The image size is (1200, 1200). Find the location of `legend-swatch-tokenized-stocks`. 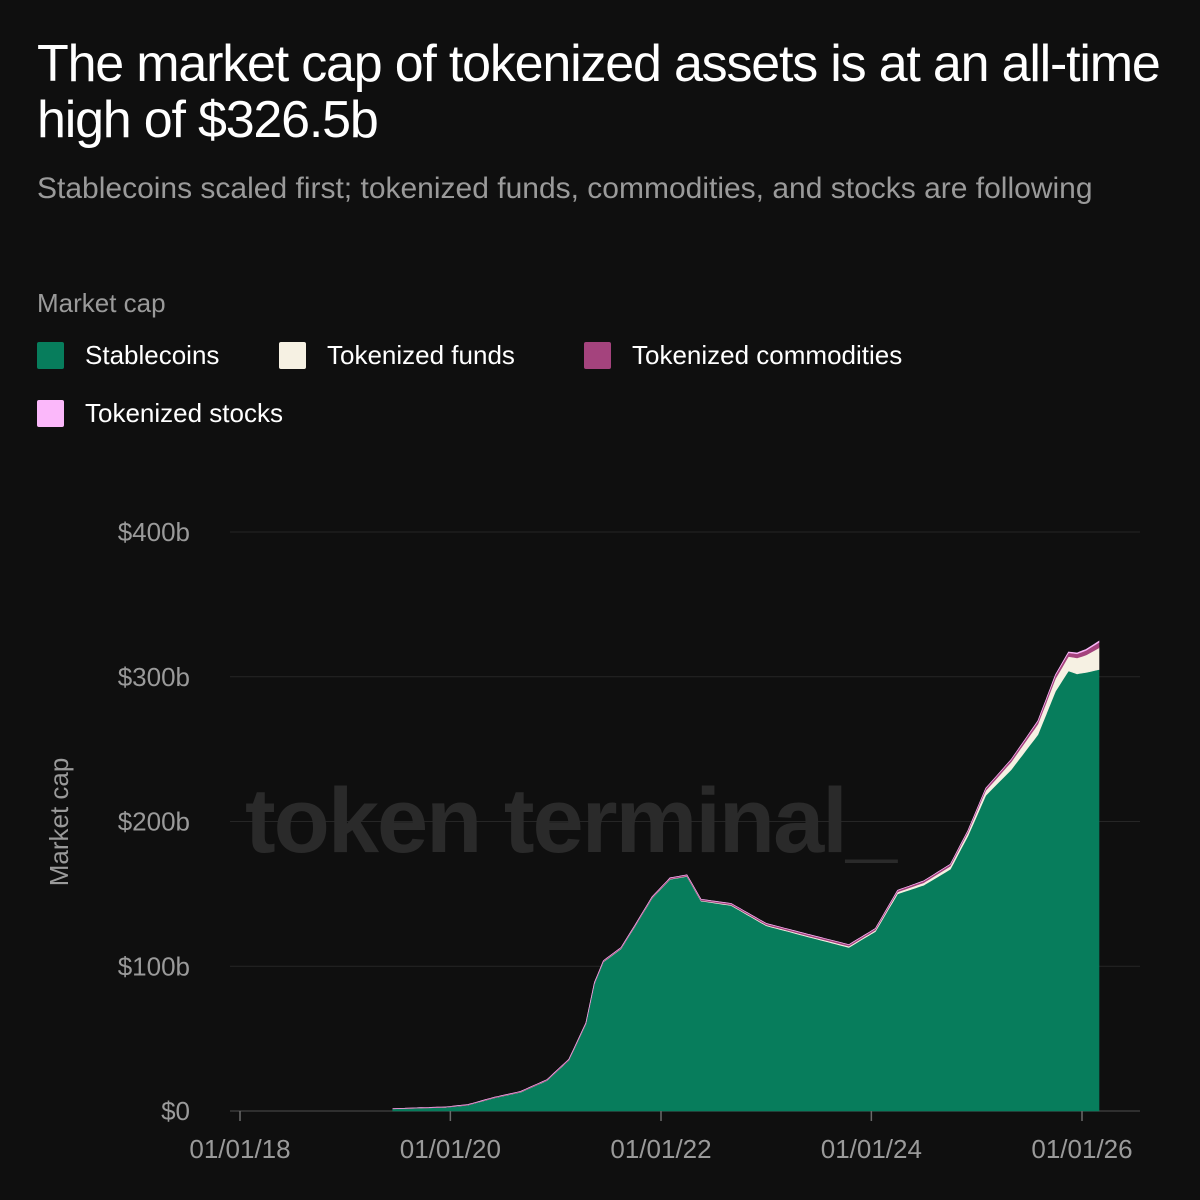

legend-swatch-tokenized-stocks is located at coordinates (50, 413).